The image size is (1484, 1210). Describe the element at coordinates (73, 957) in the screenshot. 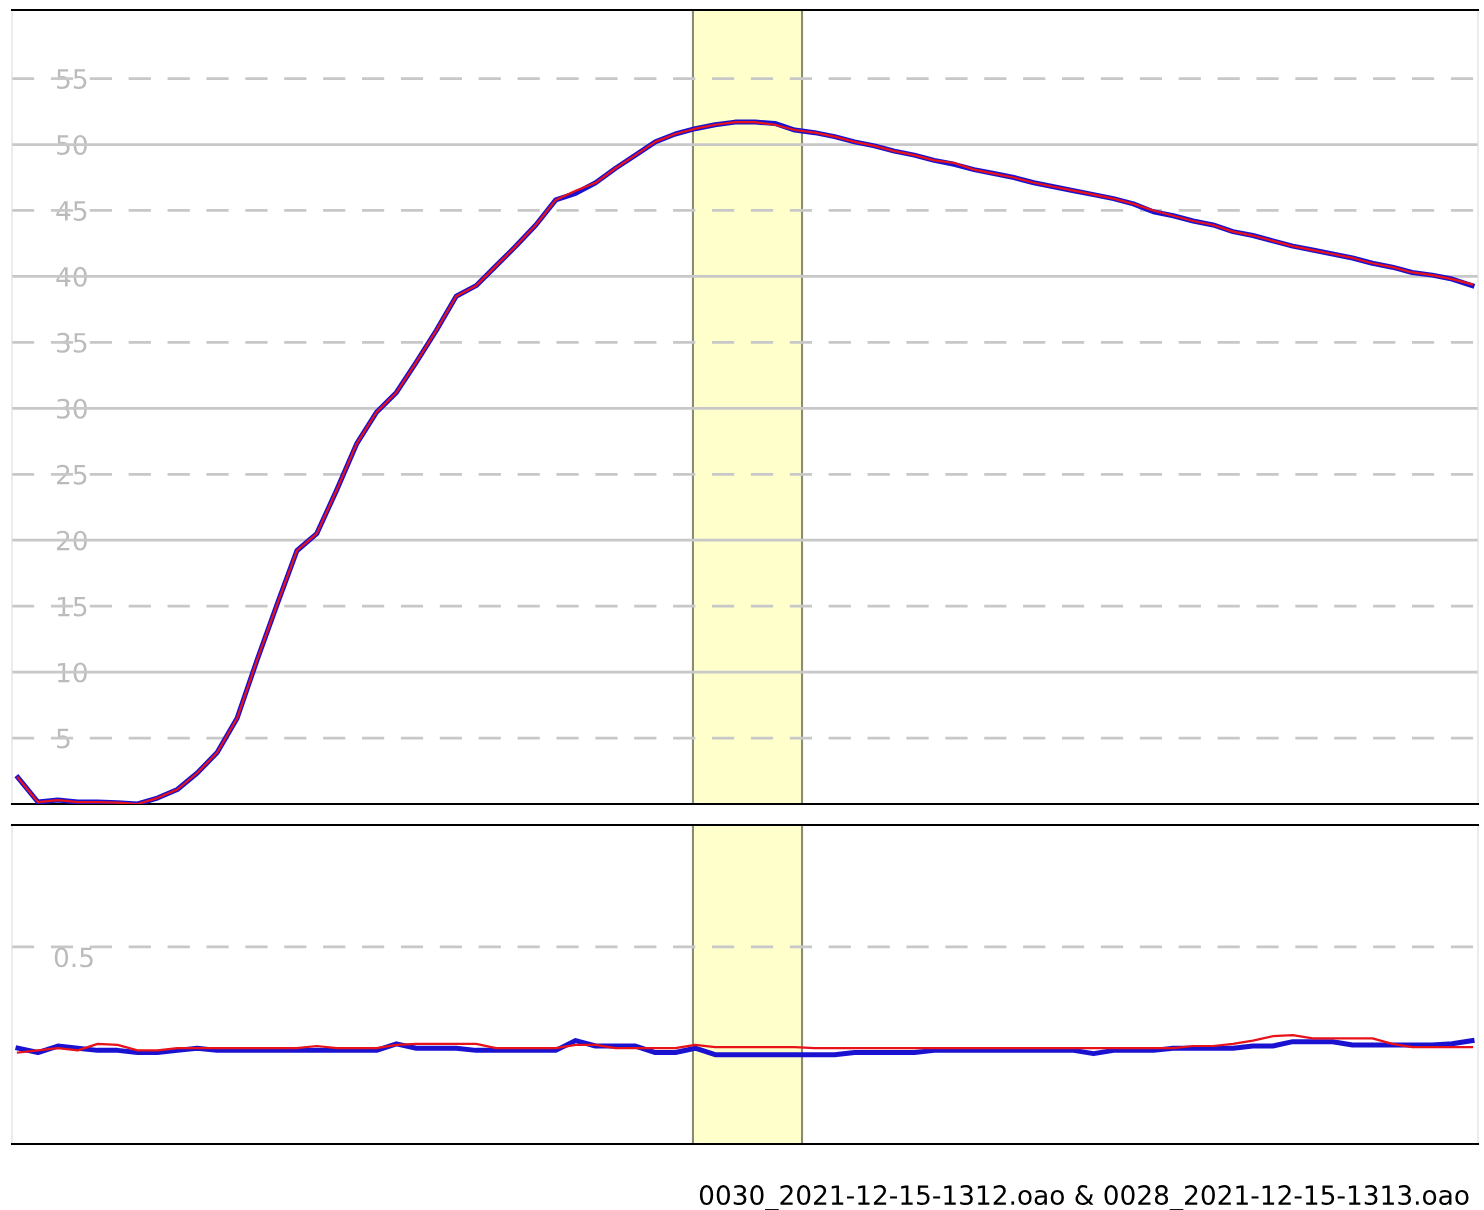

I see `text: 0.5` at that location.